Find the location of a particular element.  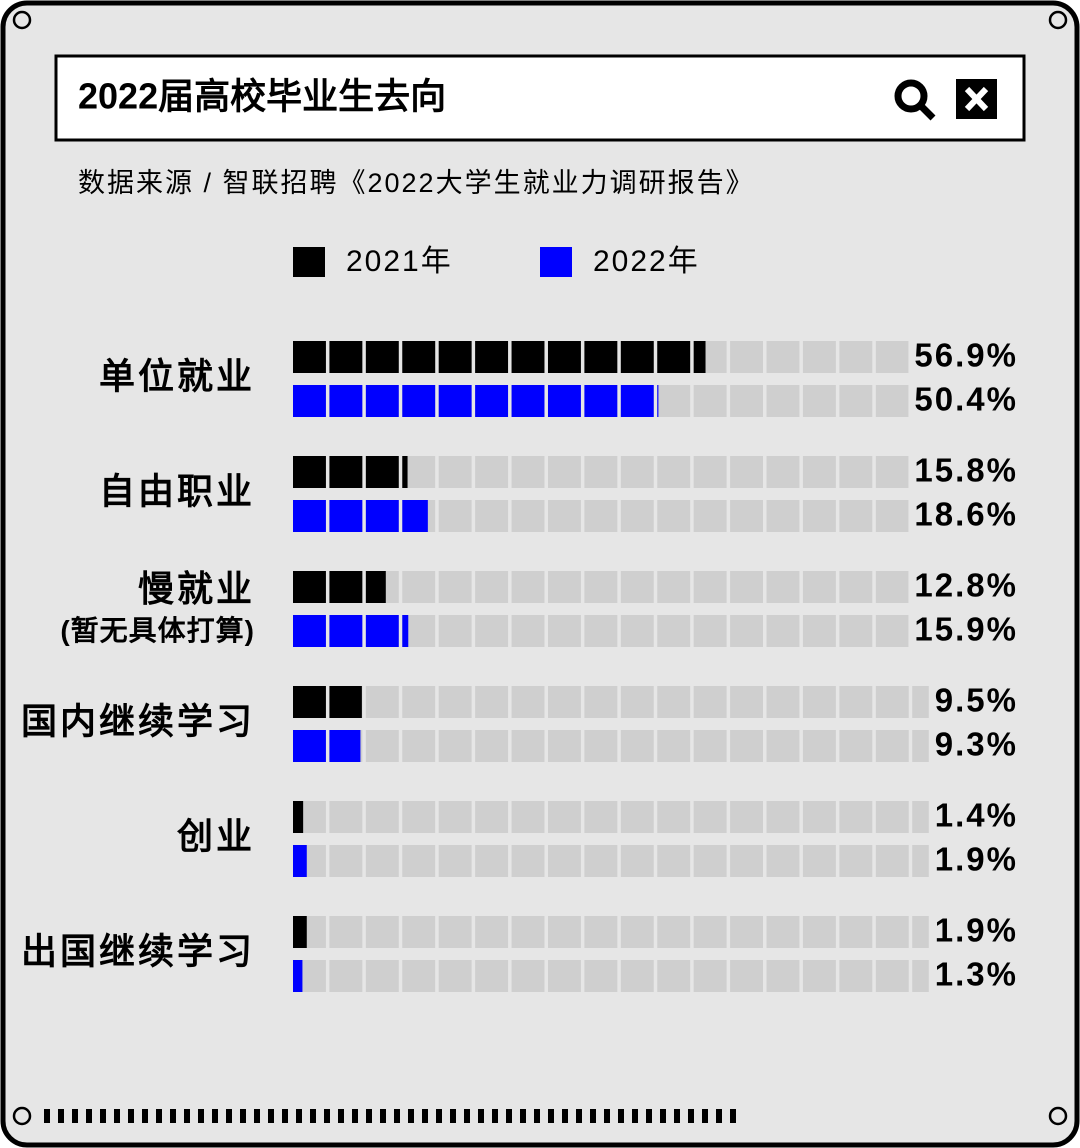

legend-label: 2021年 is located at coordinates (399, 261).